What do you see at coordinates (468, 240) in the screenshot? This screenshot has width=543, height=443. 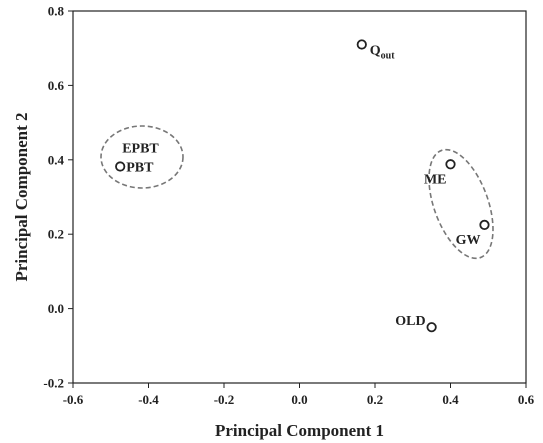 I see `point-label: GW` at bounding box center [468, 240].